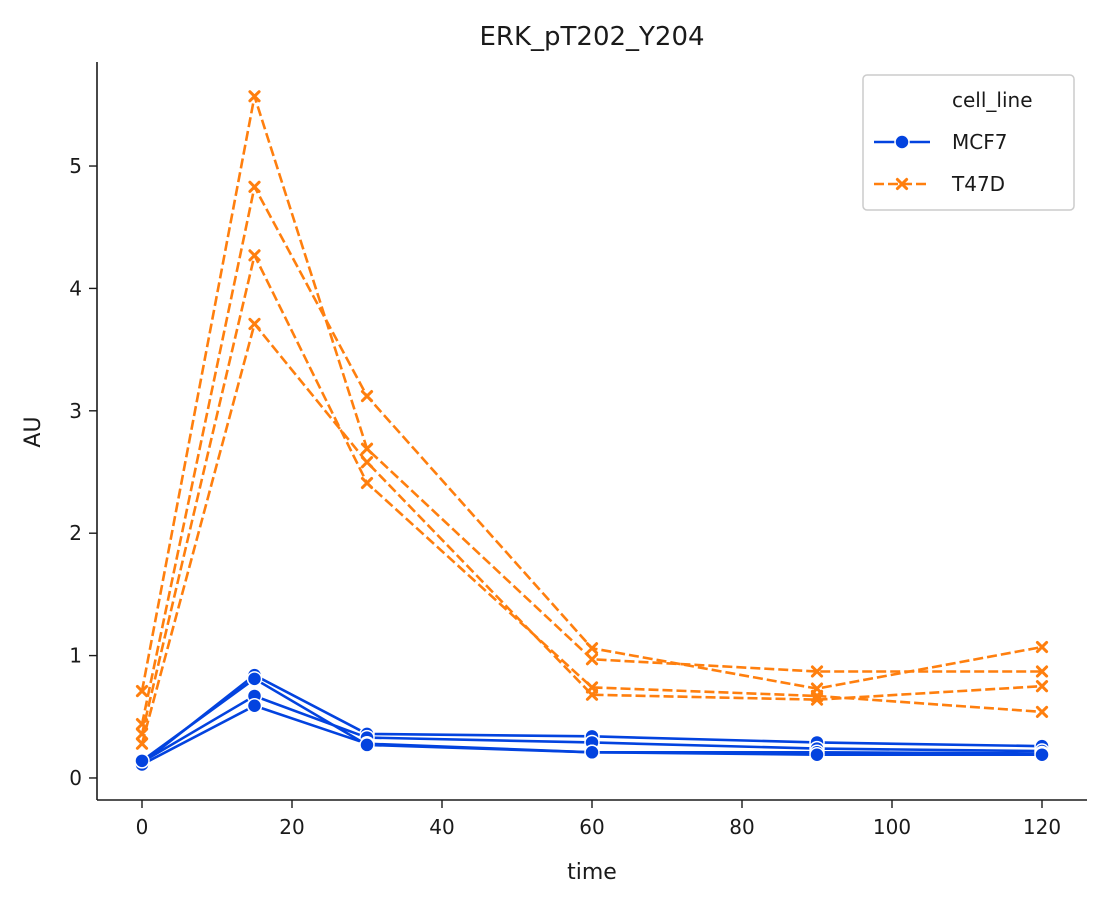 The height and width of the screenshot is (907, 1111). What do you see at coordinates (75, 288) in the screenshot?
I see `y-tick-label: 4` at bounding box center [75, 288].